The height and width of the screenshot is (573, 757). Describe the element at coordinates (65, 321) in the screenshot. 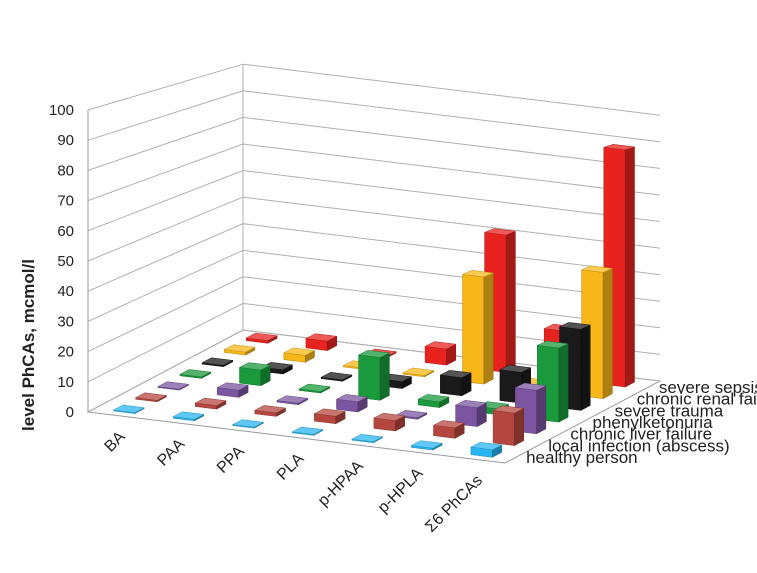

I see `y-tick-label: 30` at that location.